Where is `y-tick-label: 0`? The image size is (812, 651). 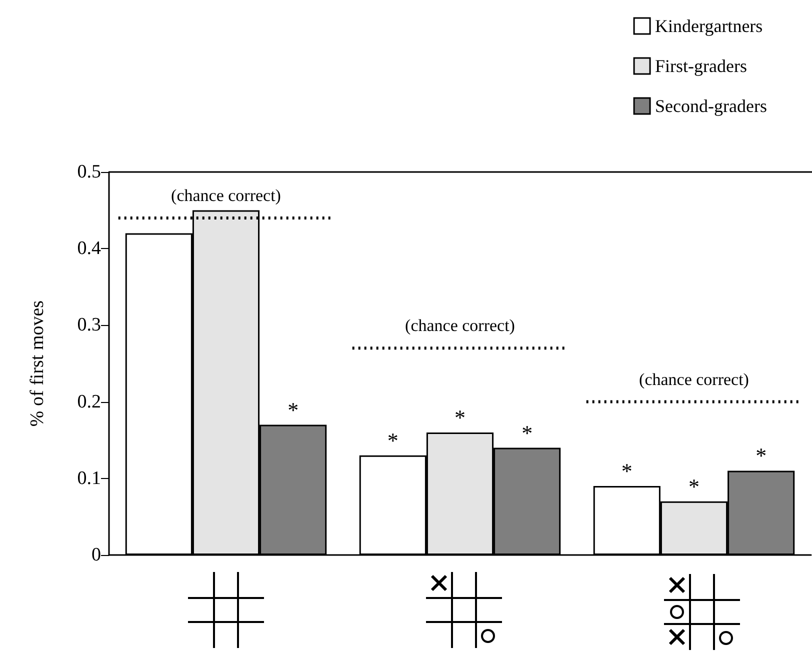 y-tick-label: 0 is located at coordinates (96, 555).